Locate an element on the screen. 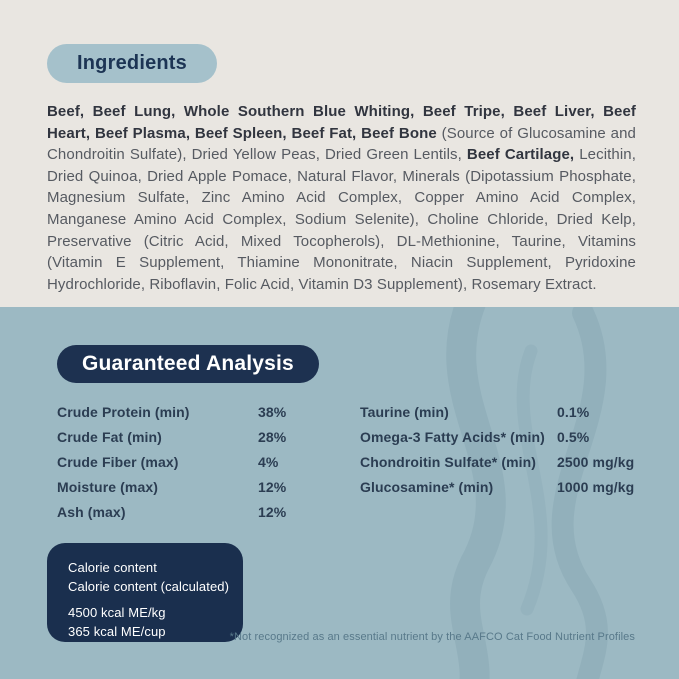 This screenshot has height=679, width=679. ingredients-heading: Ingredients is located at coordinates (132, 63).